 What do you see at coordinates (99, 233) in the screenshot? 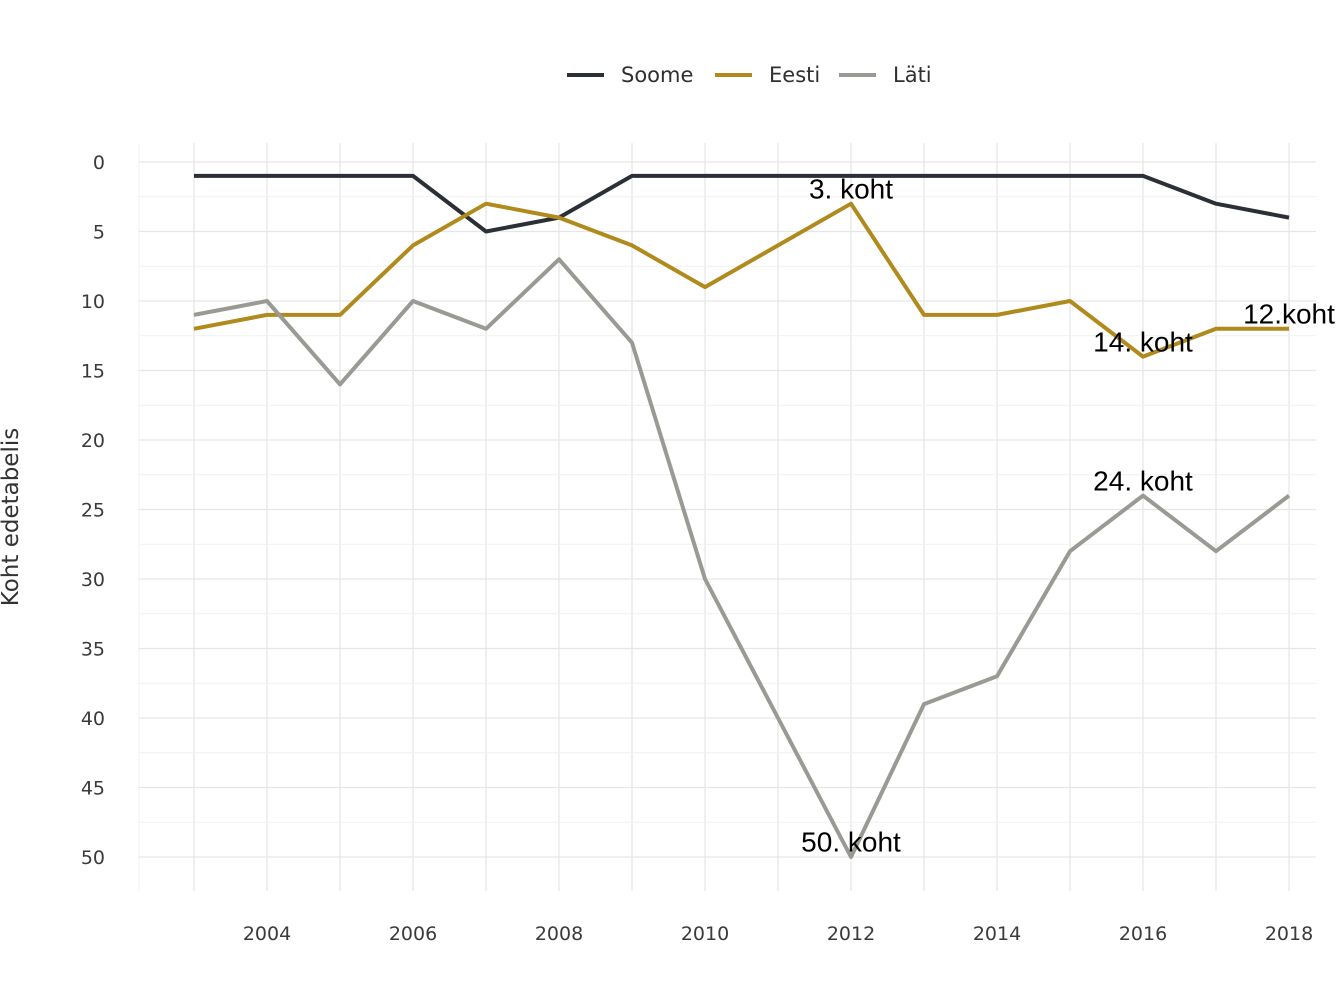
I see `y-tick-label: 5` at bounding box center [99, 233].